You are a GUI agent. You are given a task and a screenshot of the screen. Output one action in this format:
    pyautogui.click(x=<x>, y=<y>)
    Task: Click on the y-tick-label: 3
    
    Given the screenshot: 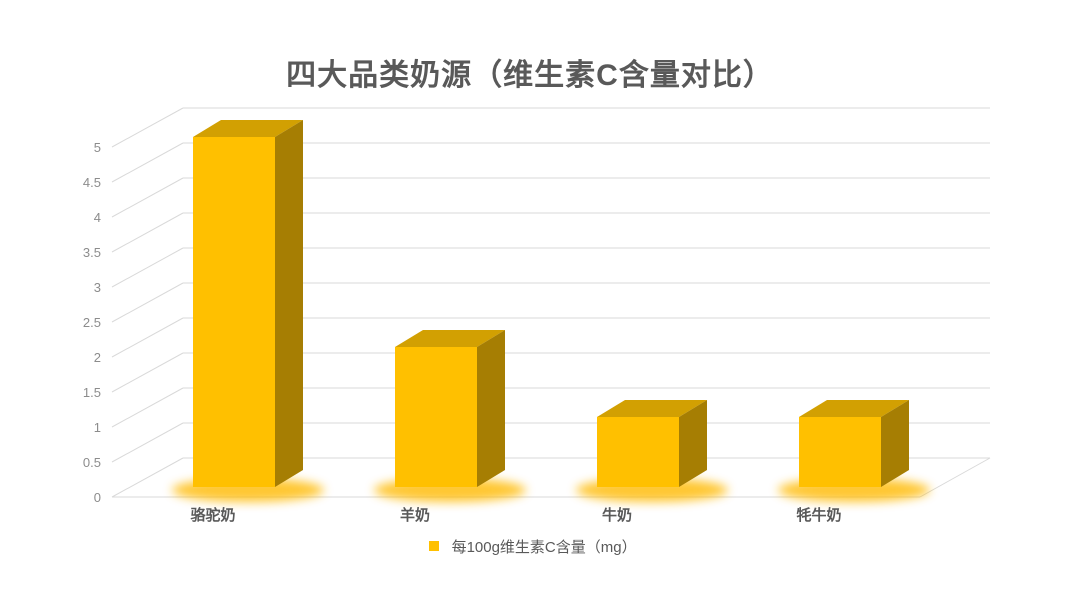 What is the action you would take?
    pyautogui.click(x=97, y=287)
    